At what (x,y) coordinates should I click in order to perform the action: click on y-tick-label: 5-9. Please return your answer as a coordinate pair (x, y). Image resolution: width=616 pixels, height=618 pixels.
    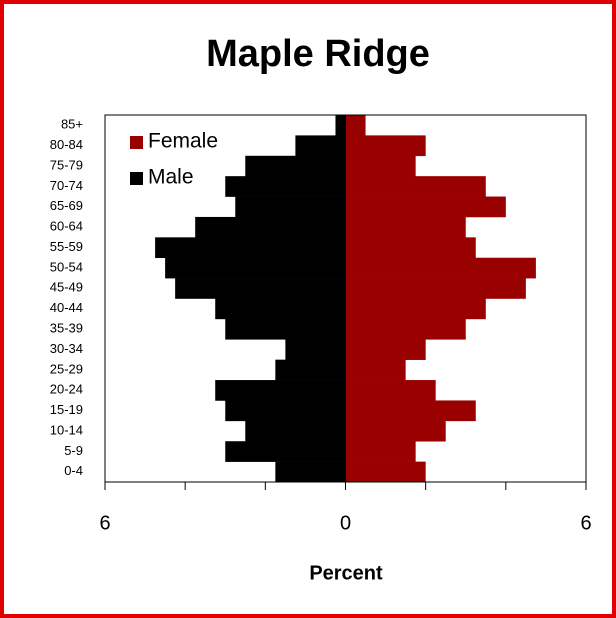
    Looking at the image, I should click on (73, 450).